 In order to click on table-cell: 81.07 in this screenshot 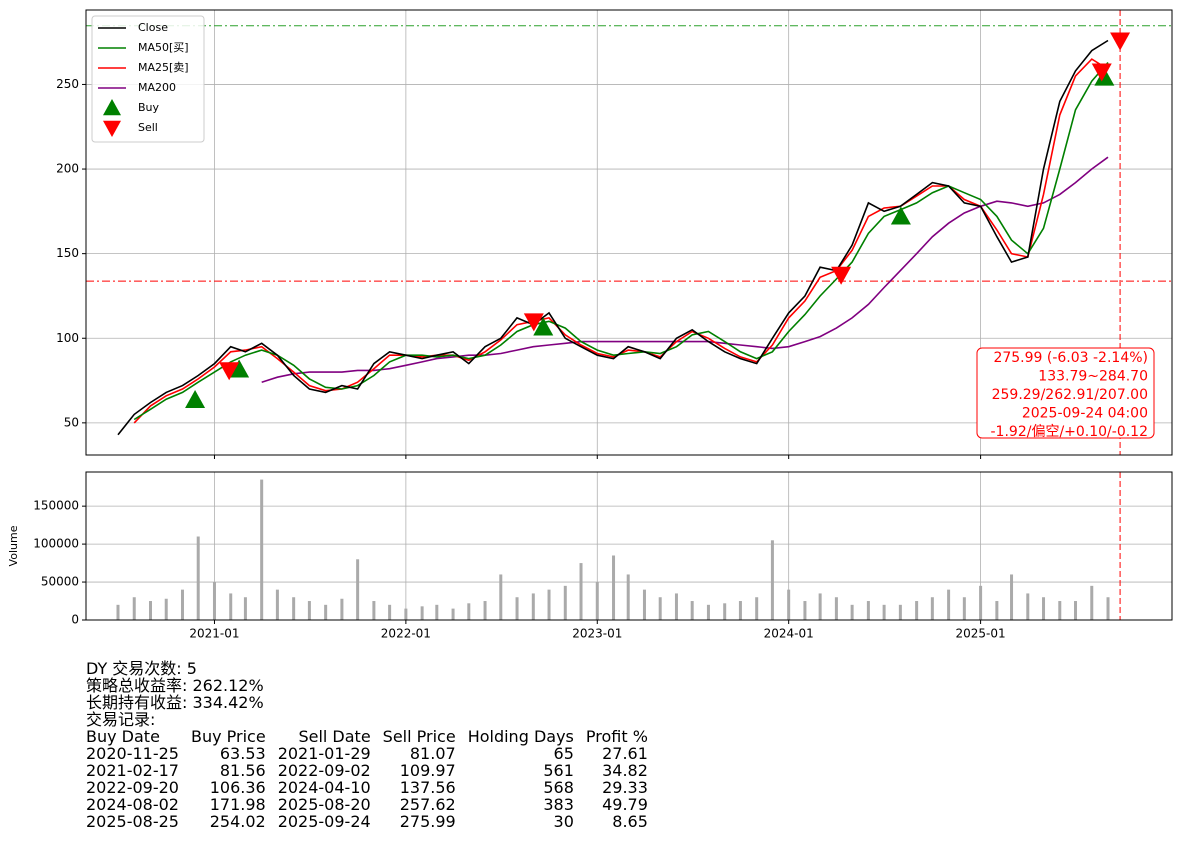, I will do `click(432, 753)`.